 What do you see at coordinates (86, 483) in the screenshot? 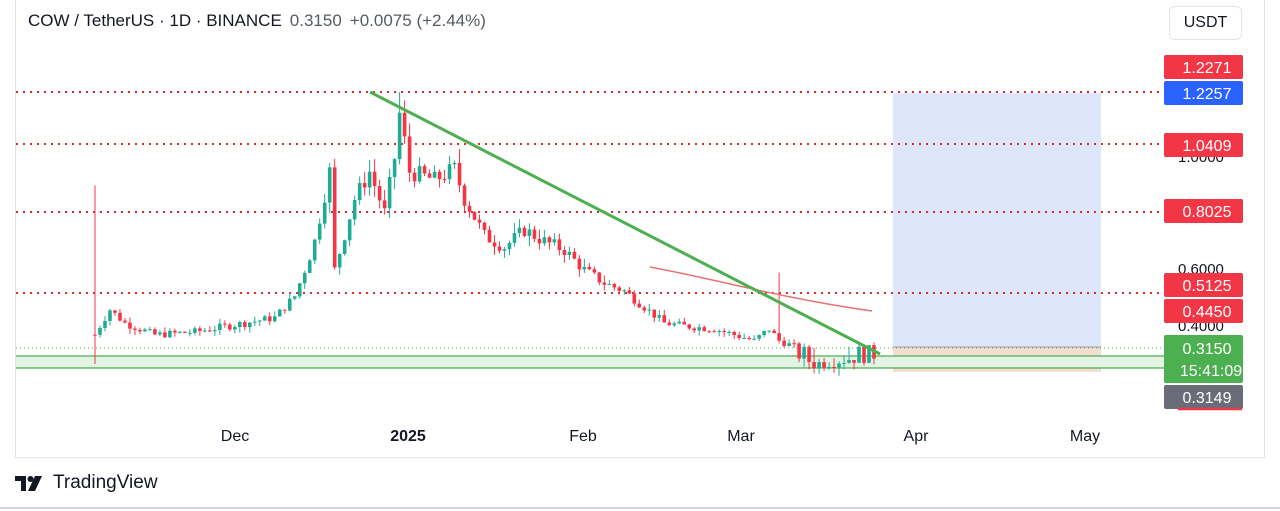
I see `tradingview-brand: TradingView` at bounding box center [86, 483].